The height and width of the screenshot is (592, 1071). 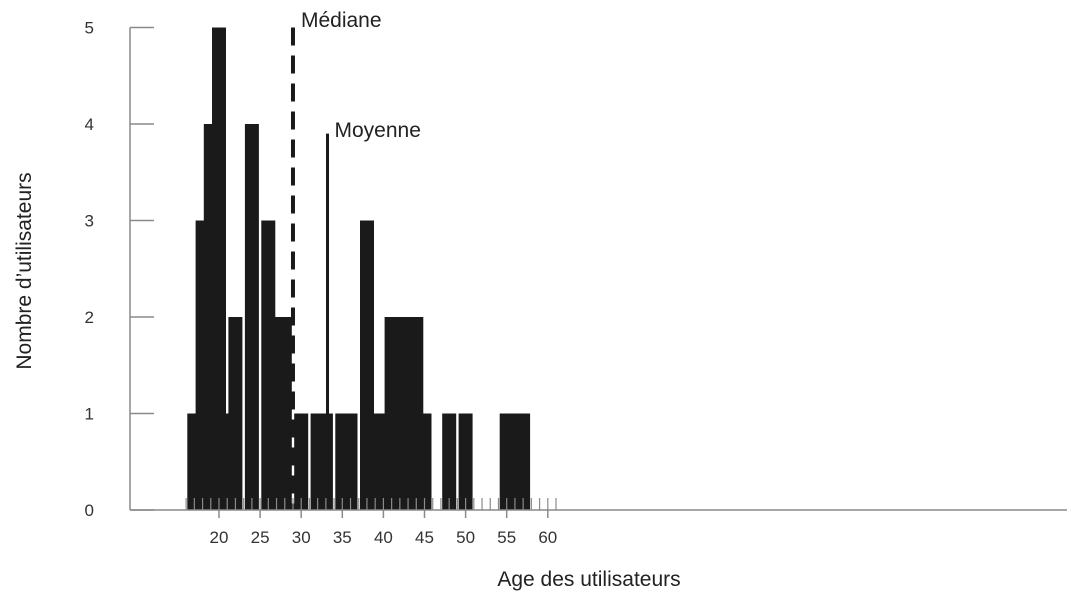 I want to click on y-tick-label: 4, so click(x=89, y=124).